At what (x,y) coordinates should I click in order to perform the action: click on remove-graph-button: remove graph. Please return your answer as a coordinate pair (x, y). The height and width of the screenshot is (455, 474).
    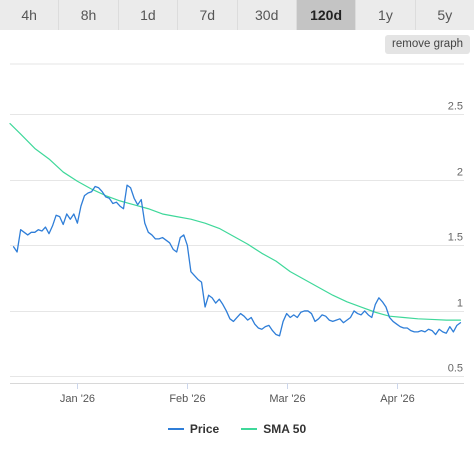
    Looking at the image, I should click on (427, 44).